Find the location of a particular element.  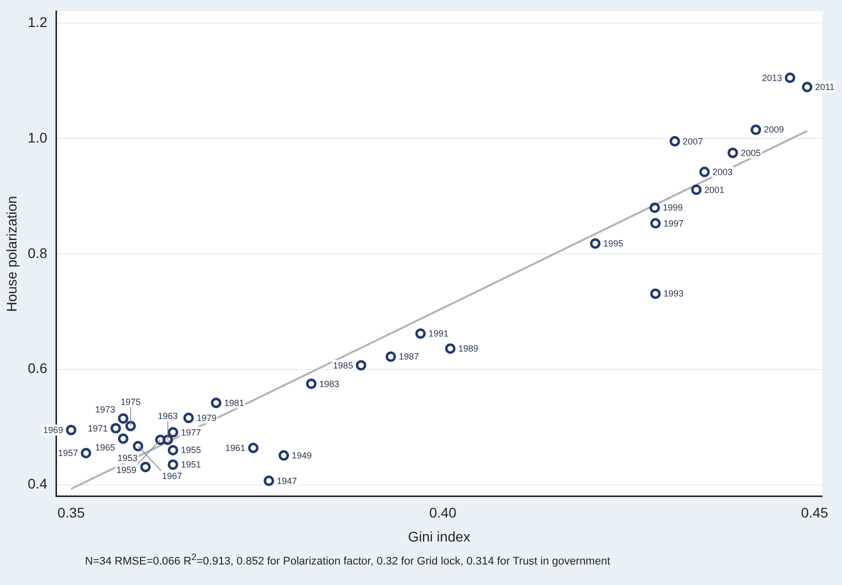

annotation: 1981 is located at coordinates (234, 403).